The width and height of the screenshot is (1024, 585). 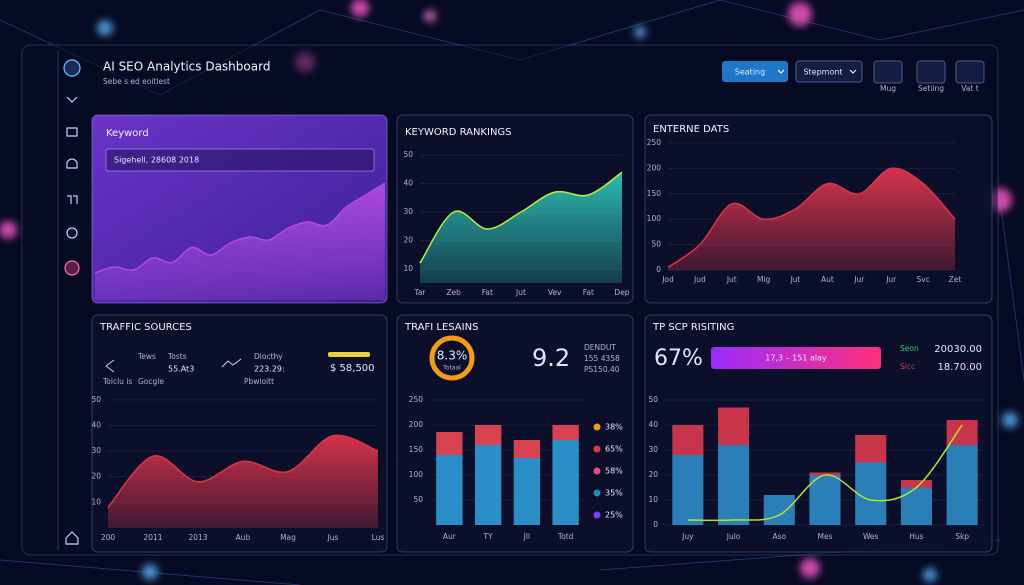 I want to click on icon-label: Vat t, so click(x=969, y=88).